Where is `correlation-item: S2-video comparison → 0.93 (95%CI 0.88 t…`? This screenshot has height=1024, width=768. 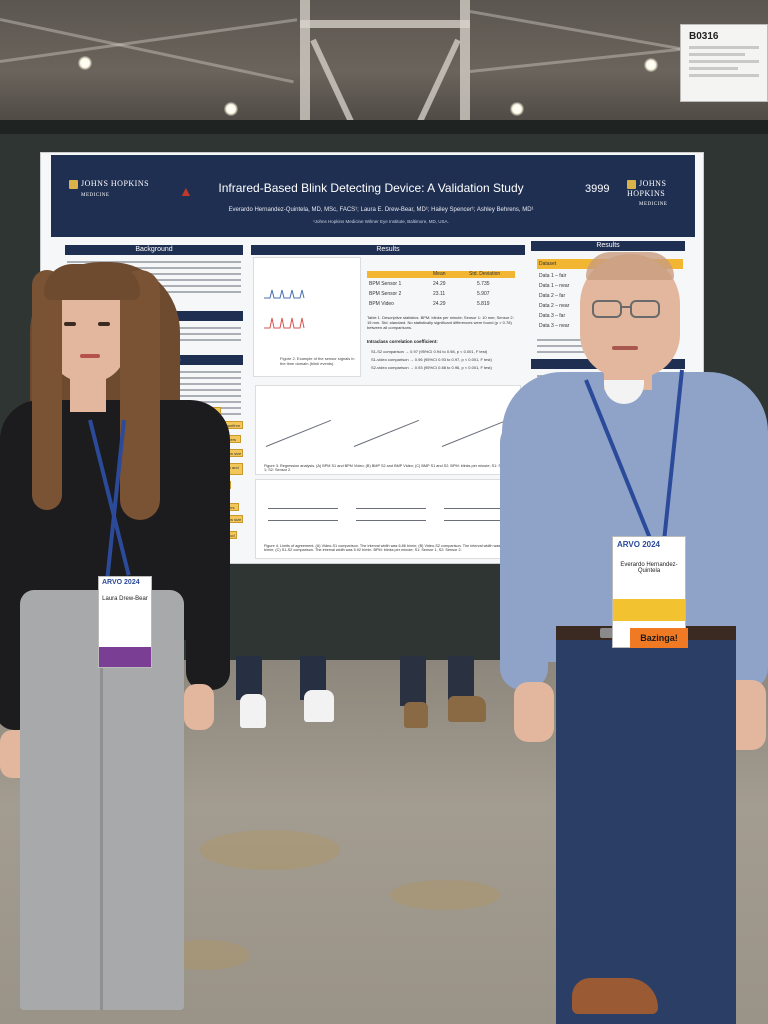
correlation-item: S2-video comparison → 0.93 (95%CI 0.88 t… is located at coordinates (431, 367).